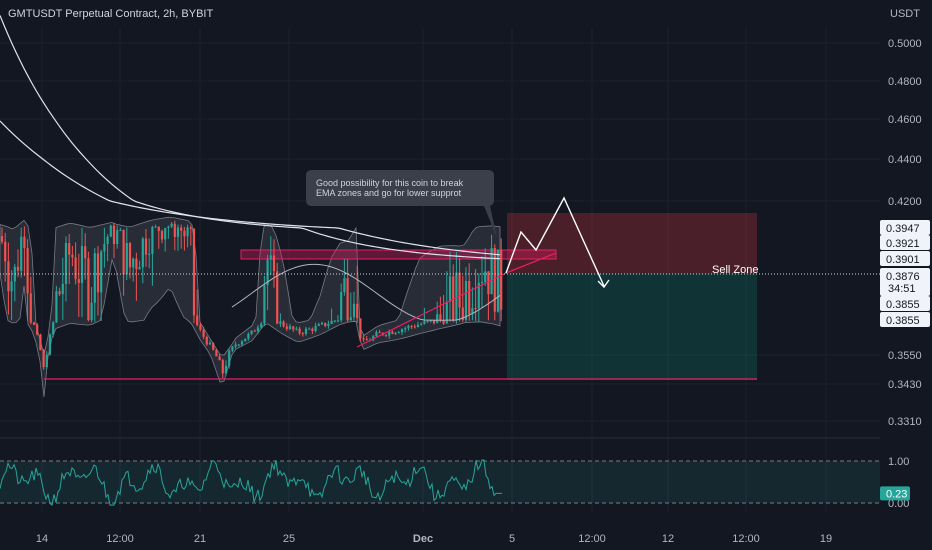  I want to click on projection-path, so click(555, 241).